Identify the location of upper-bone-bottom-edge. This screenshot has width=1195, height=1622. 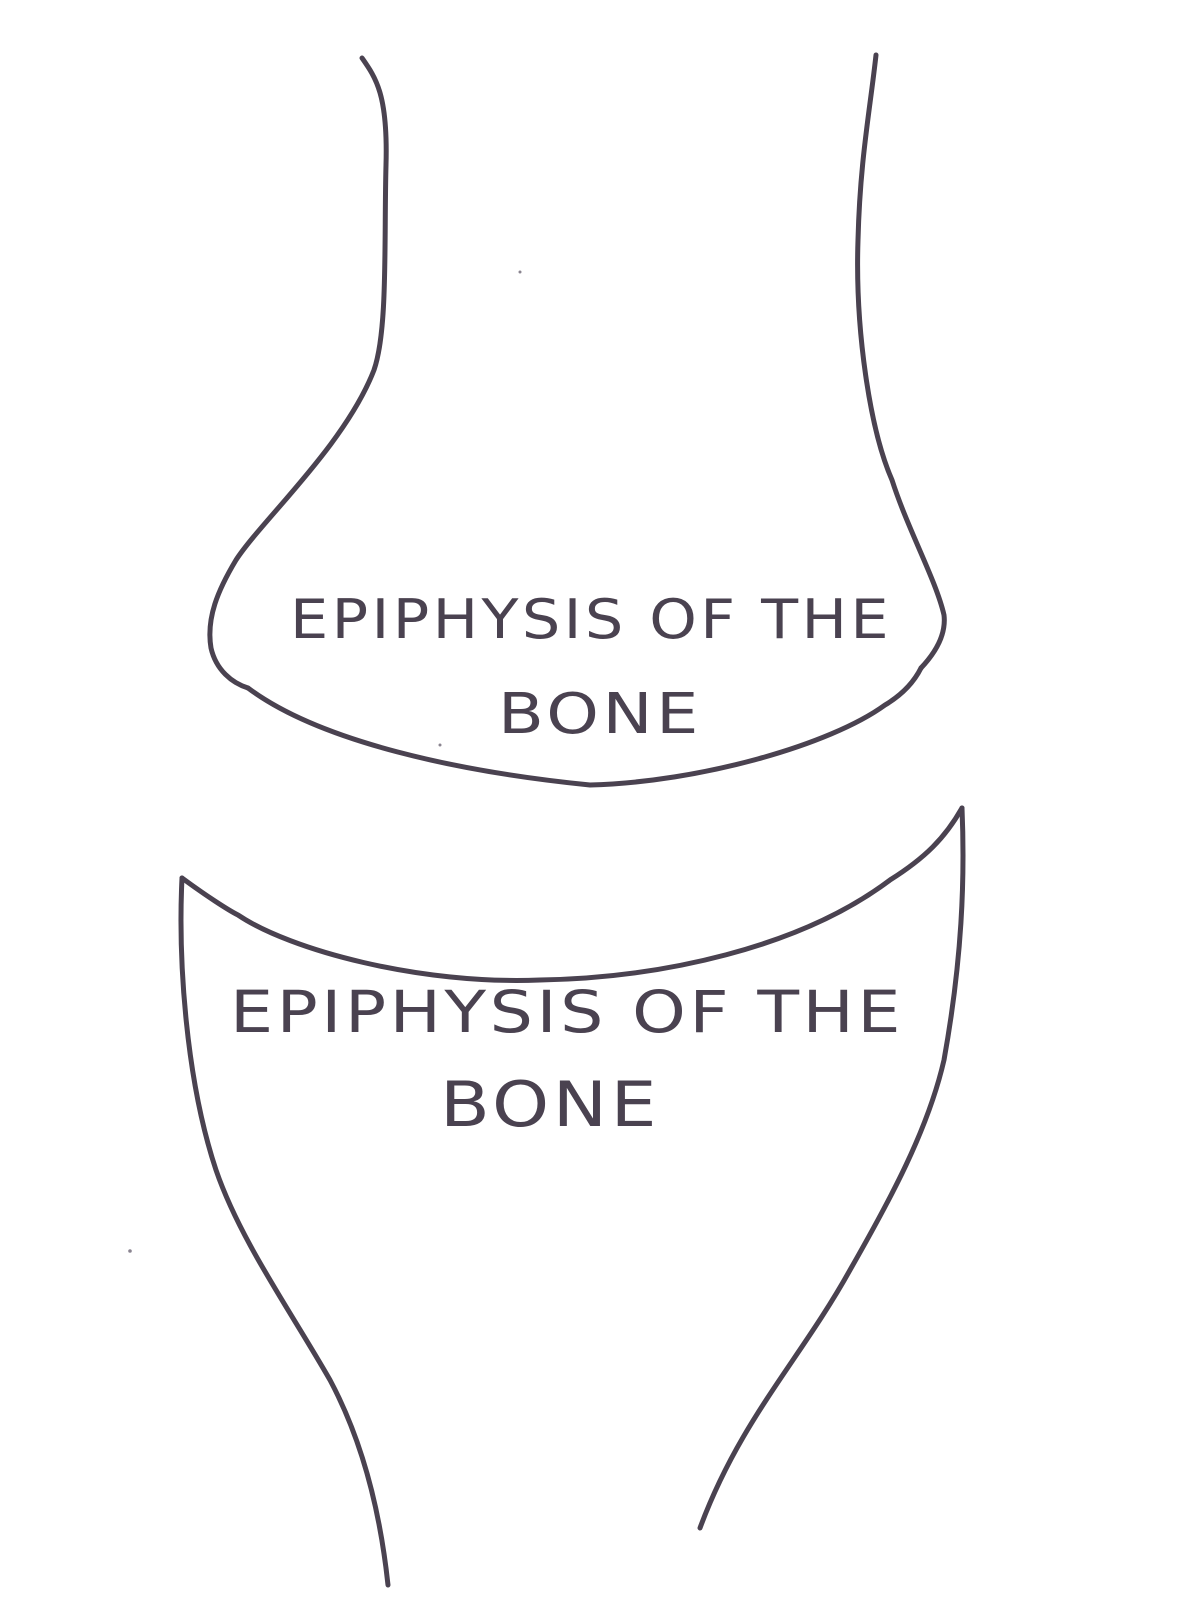
(584, 726).